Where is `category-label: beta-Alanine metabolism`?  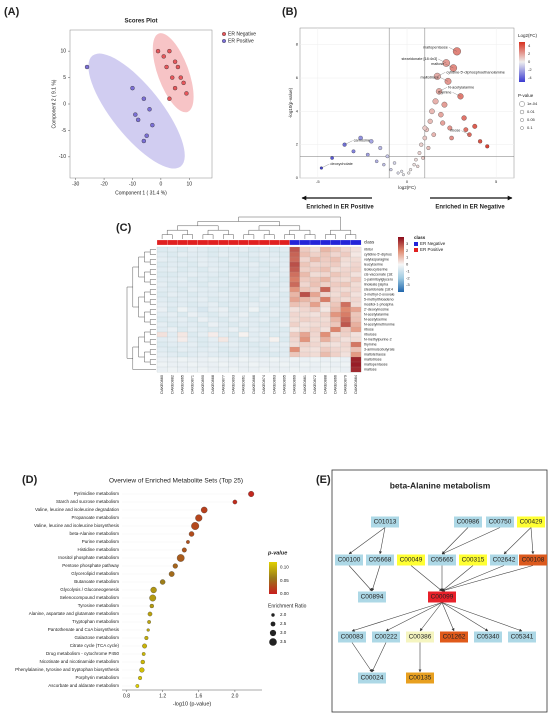
category-label: beta-Alanine metabolism is located at coordinates (94, 533).